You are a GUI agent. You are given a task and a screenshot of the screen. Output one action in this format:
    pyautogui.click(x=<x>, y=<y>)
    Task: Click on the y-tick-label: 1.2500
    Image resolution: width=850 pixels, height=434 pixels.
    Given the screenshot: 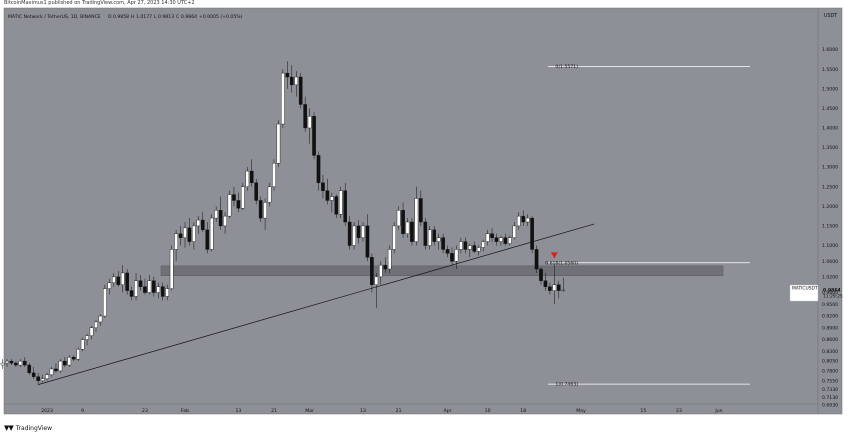 What is the action you would take?
    pyautogui.click(x=830, y=187)
    